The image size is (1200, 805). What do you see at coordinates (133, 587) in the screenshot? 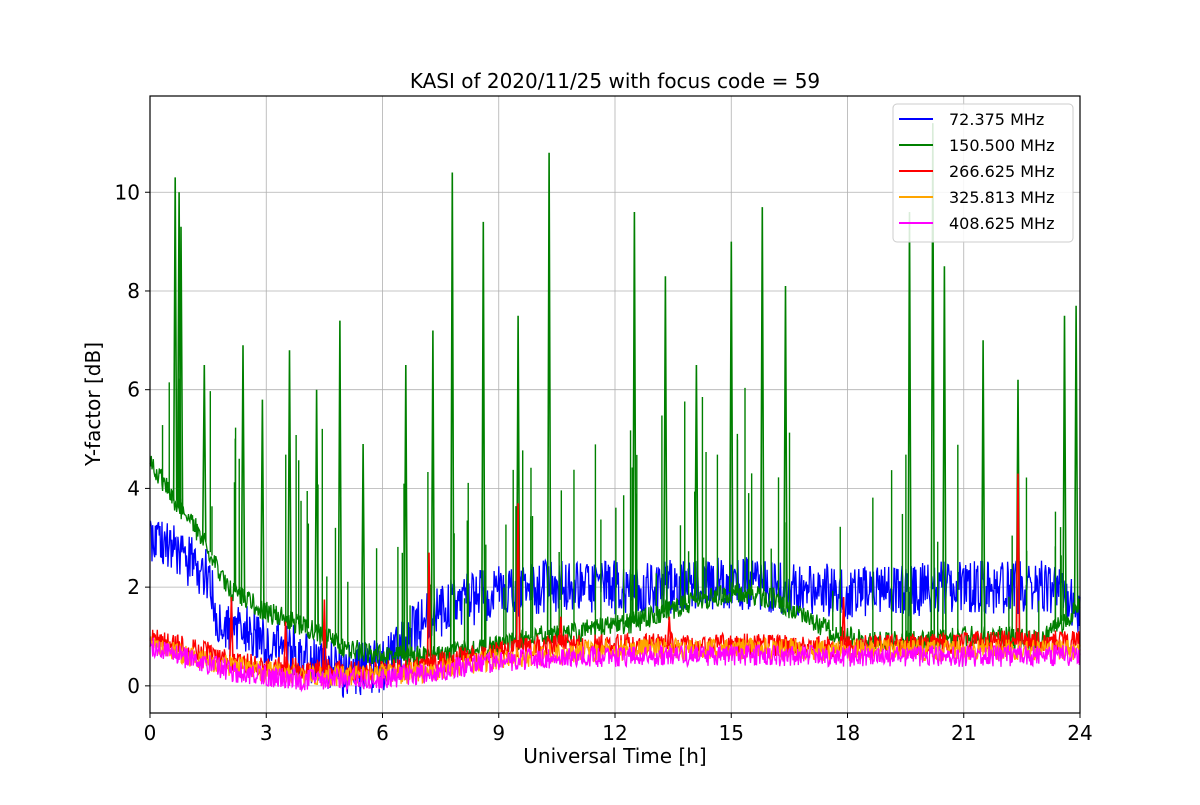
I see `y-tick-label: 2` at bounding box center [133, 587].